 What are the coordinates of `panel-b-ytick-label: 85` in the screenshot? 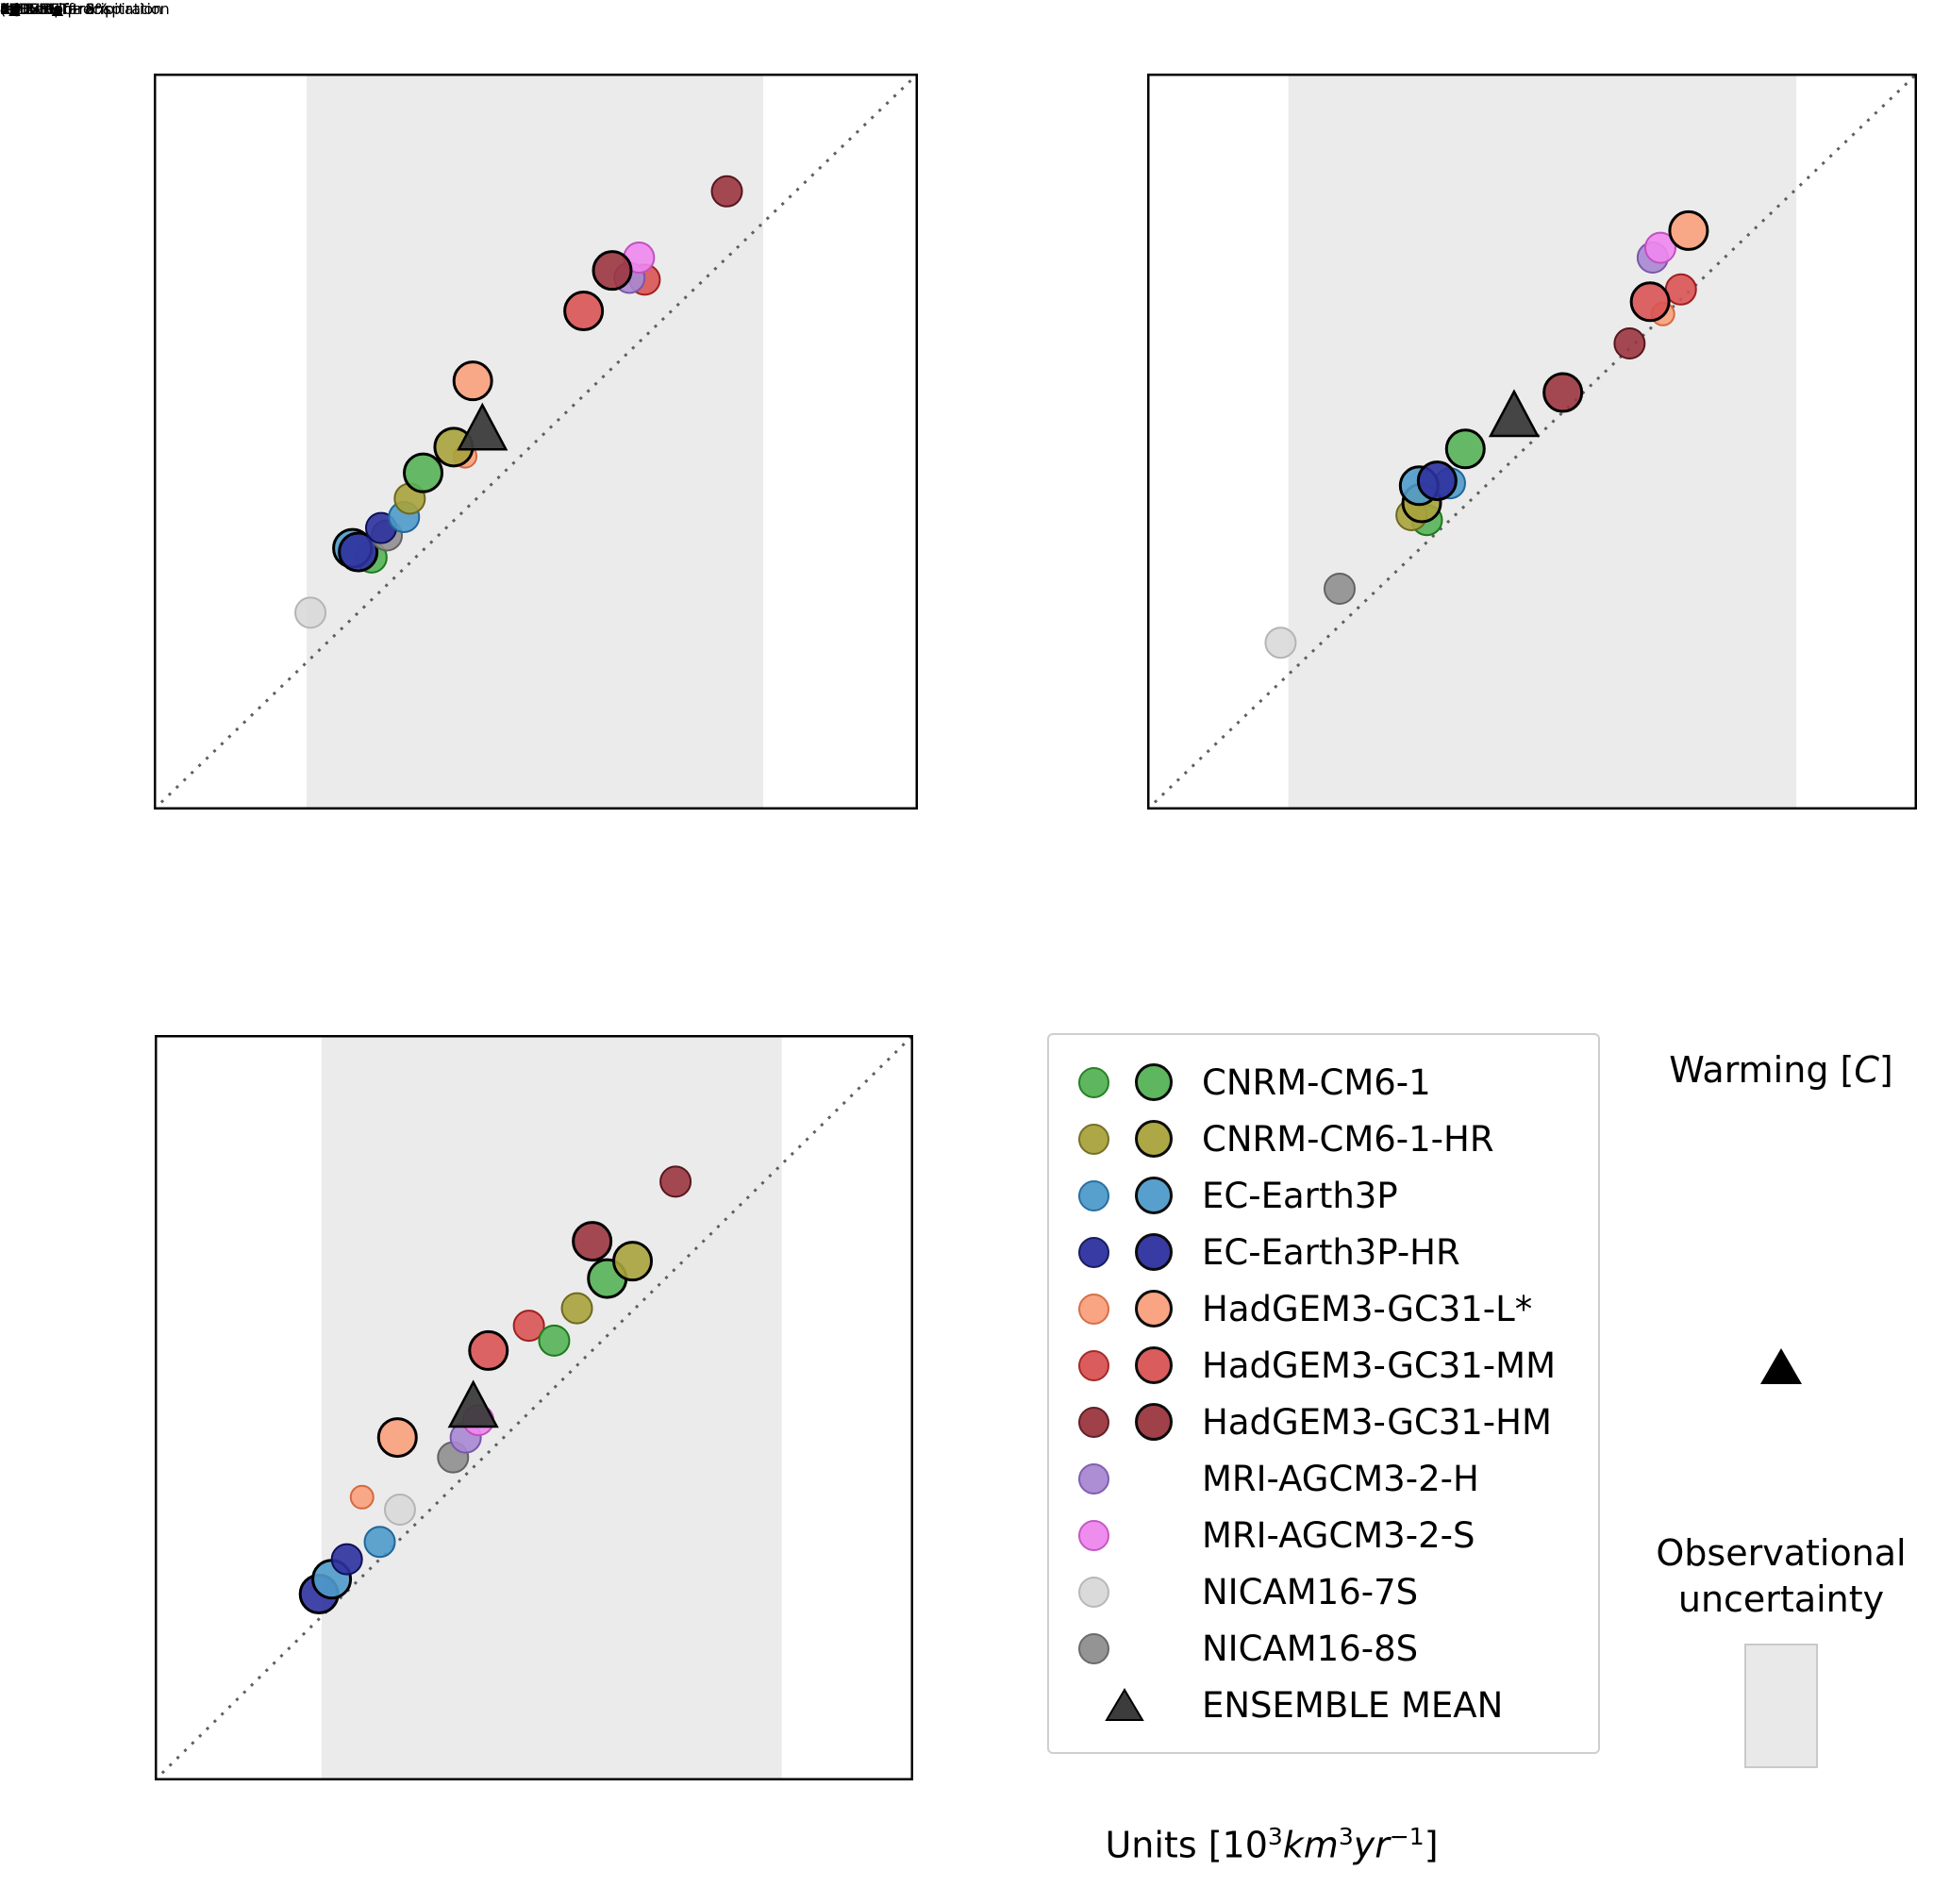 It's located at (10, 9).